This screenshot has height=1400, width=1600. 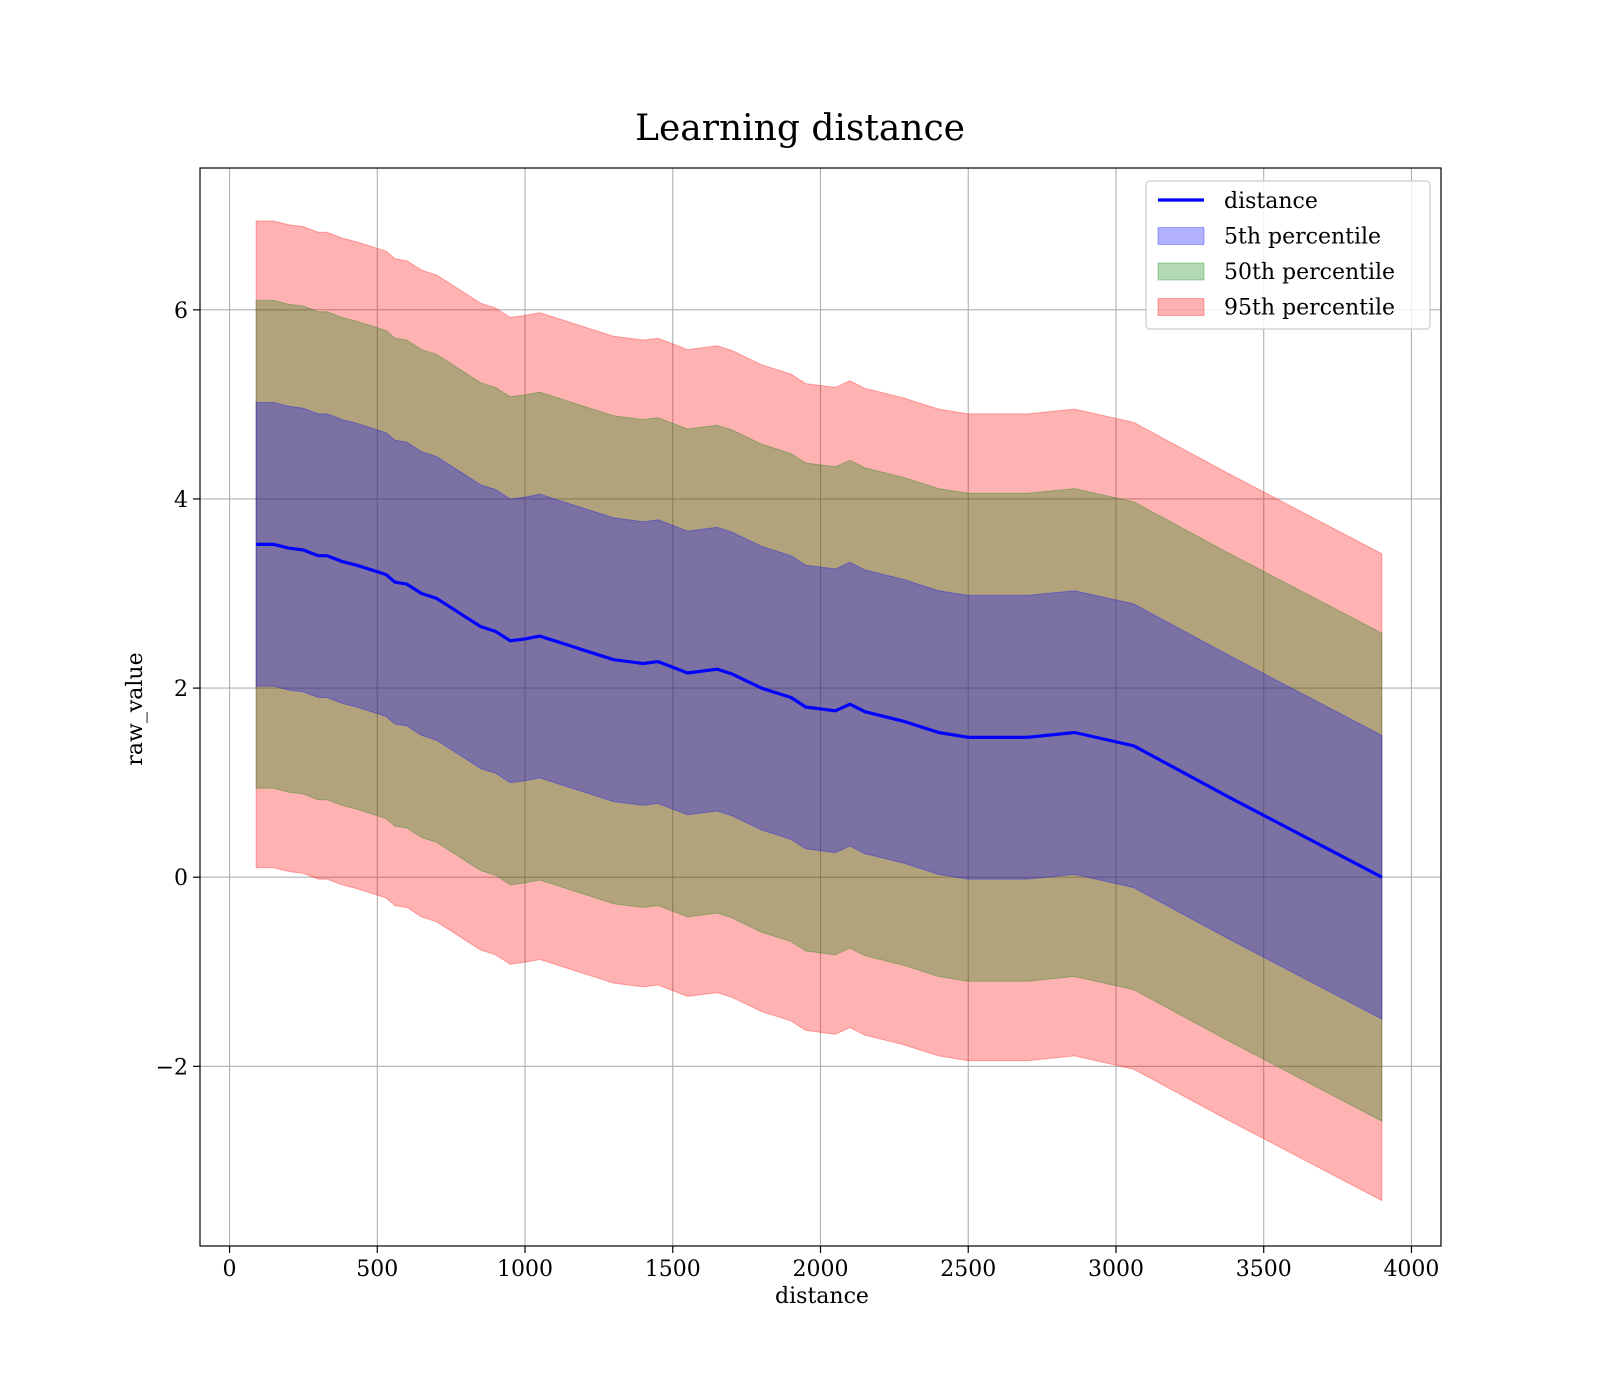 What do you see at coordinates (525, 1269) in the screenshot?
I see `x-tick-label: 1000` at bounding box center [525, 1269].